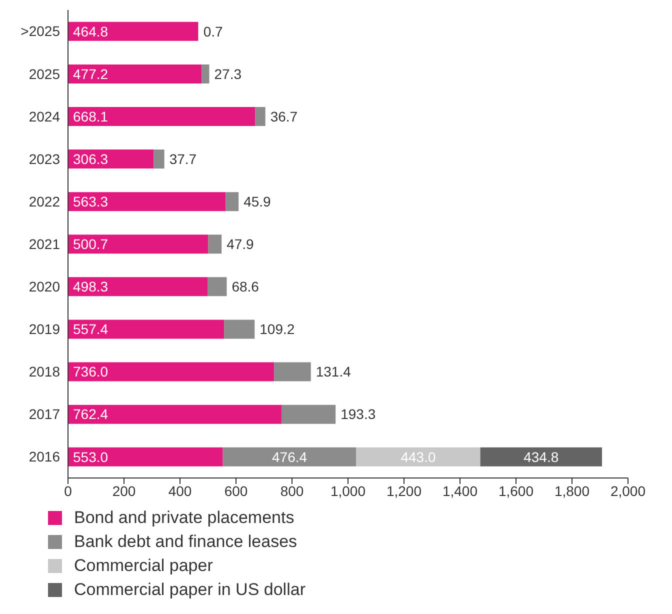 Image resolution: width=672 pixels, height=614 pixels. Describe the element at coordinates (292, 490) in the screenshot. I see `x-tick-label: 800` at that location.